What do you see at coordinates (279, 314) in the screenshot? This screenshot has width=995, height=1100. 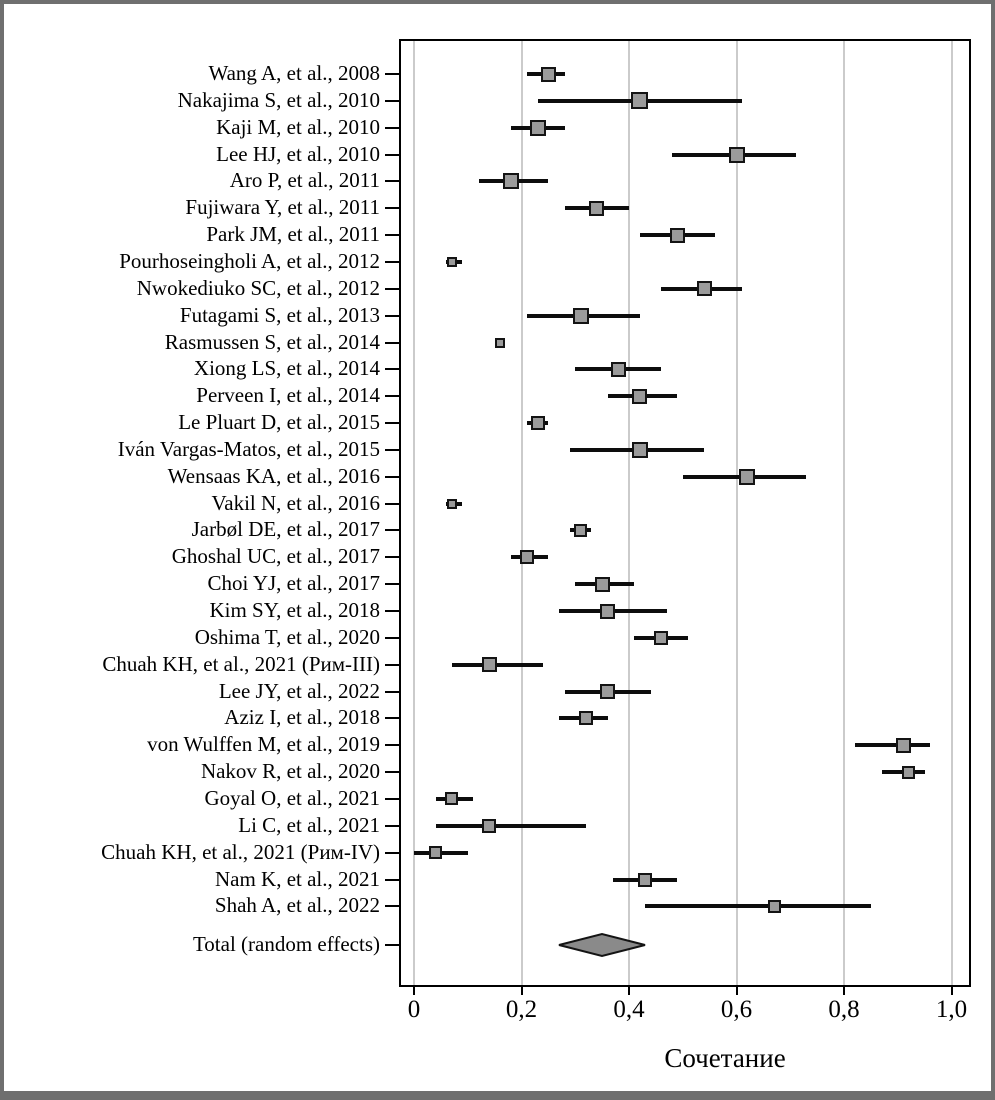 I see `study-label-text: Futagami S, et al., 2013` at bounding box center [279, 314].